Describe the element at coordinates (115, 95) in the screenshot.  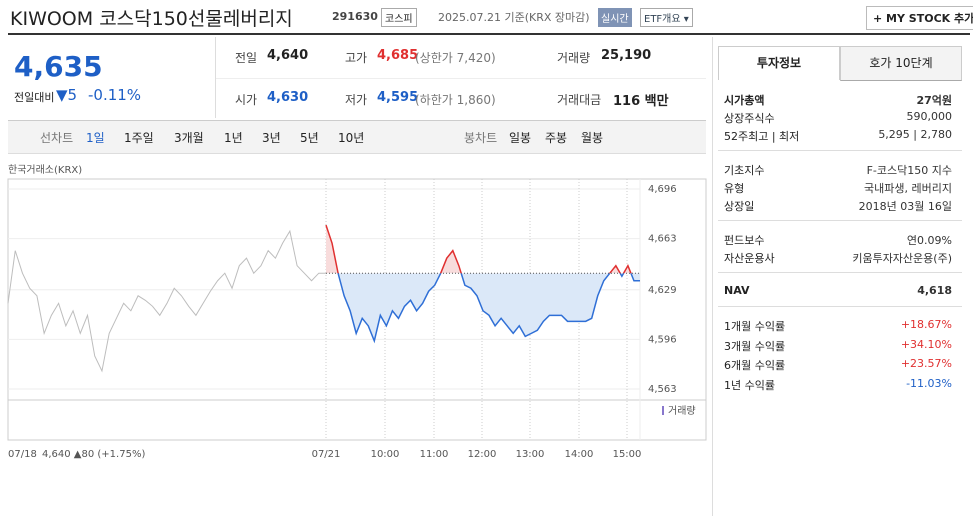
I see `change-rate: -0.11%` at that location.